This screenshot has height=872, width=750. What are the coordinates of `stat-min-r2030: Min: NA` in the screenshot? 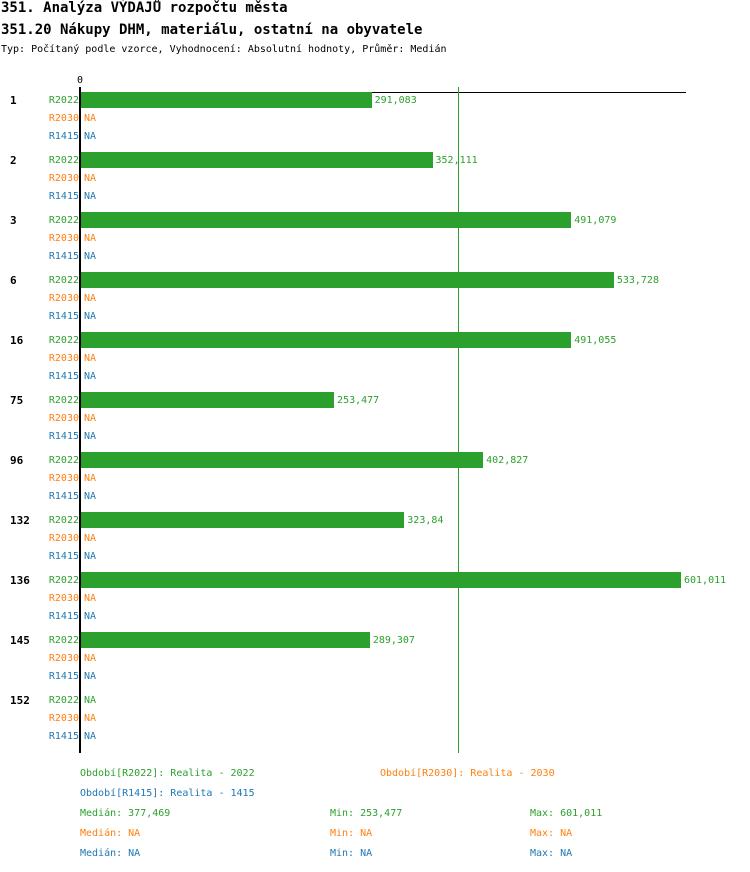 It's located at (351, 833).